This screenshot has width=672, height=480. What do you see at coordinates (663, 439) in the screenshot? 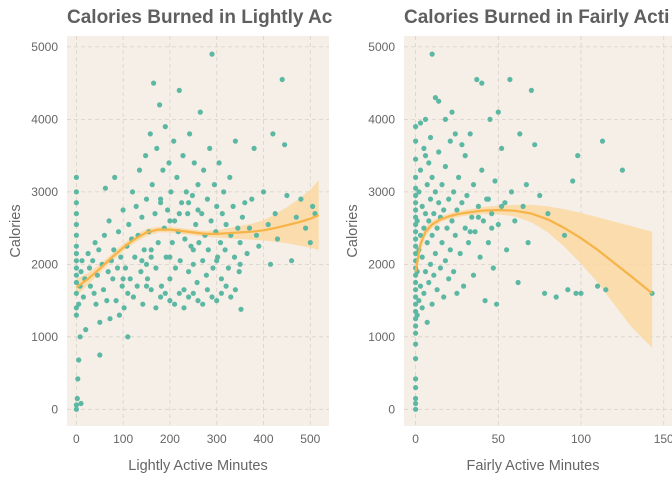
I see `x-tick-label: 150` at bounding box center [663, 439].